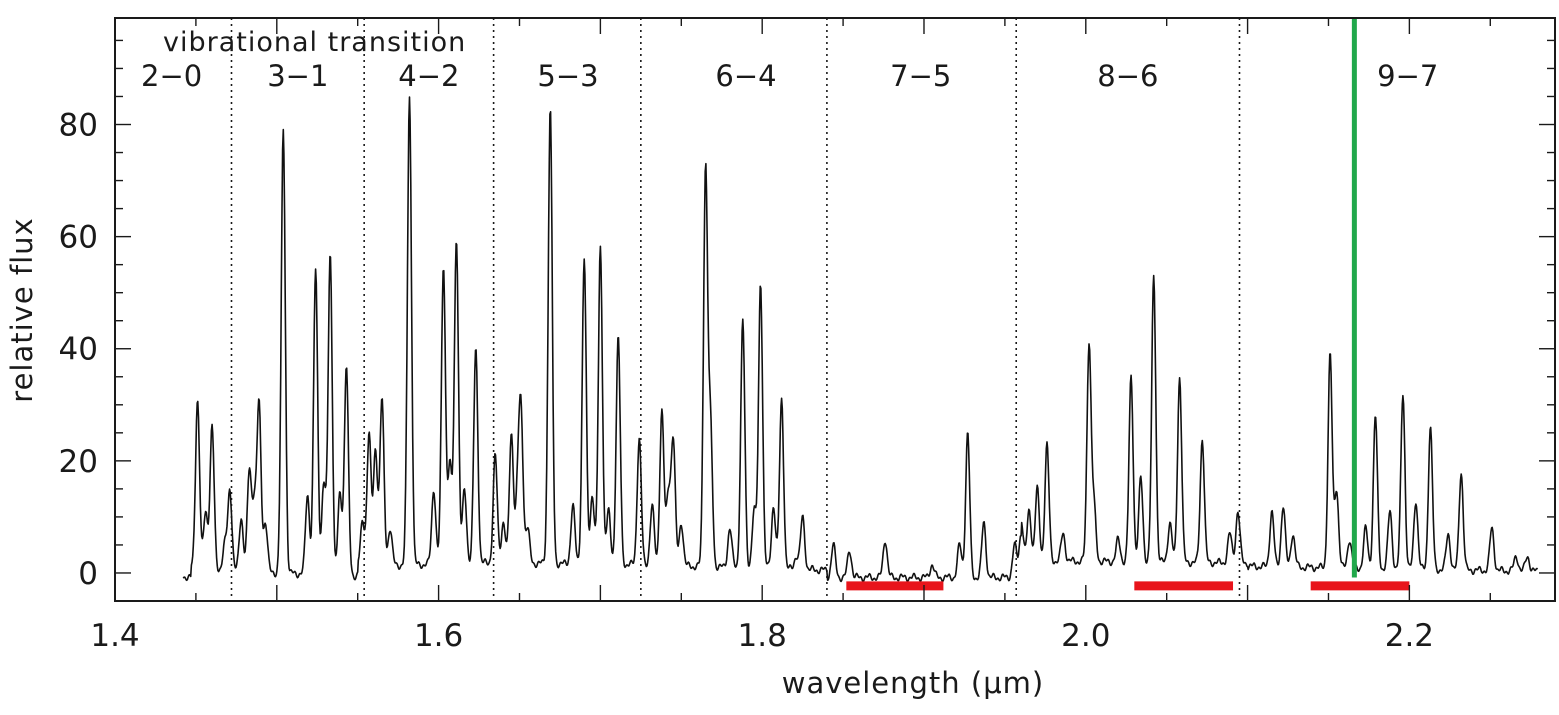 Image resolution: width=1559 pixels, height=715 pixels. What do you see at coordinates (297, 76) in the screenshot?
I see `band-label-3-1: 3−1` at bounding box center [297, 76].